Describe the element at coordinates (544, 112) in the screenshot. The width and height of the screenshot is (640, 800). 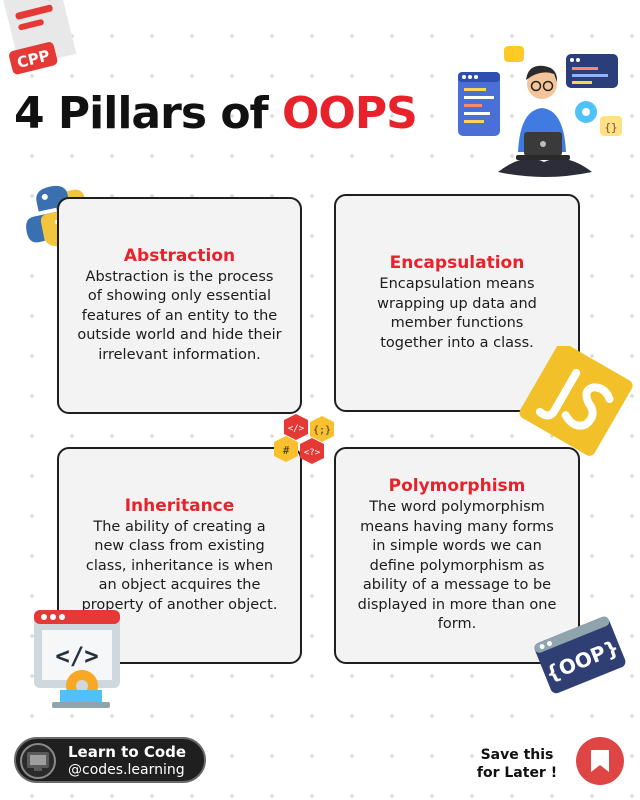
I see `developer-illustration: {}` at that location.